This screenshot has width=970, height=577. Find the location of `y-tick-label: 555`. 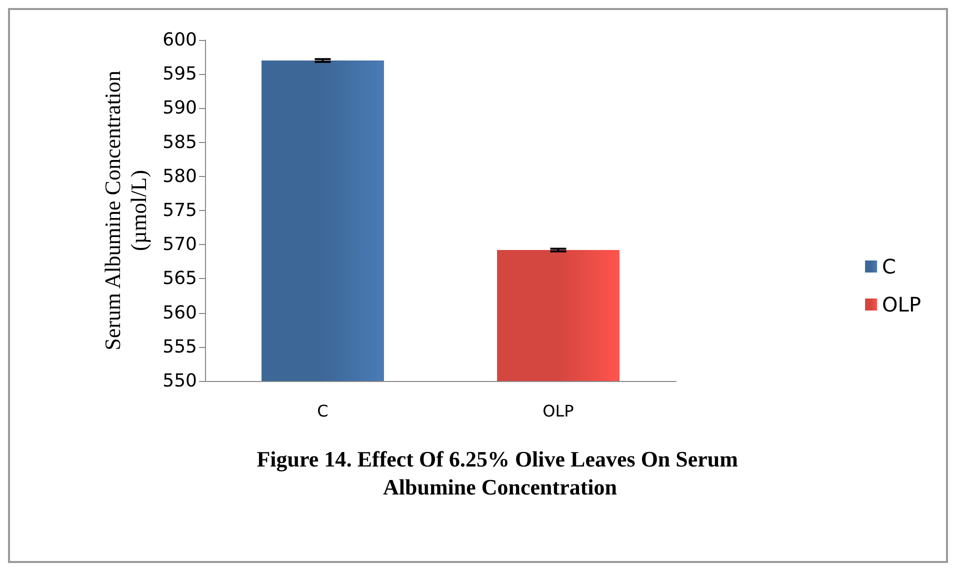

y-tick-label: 555 is located at coordinates (179, 347).